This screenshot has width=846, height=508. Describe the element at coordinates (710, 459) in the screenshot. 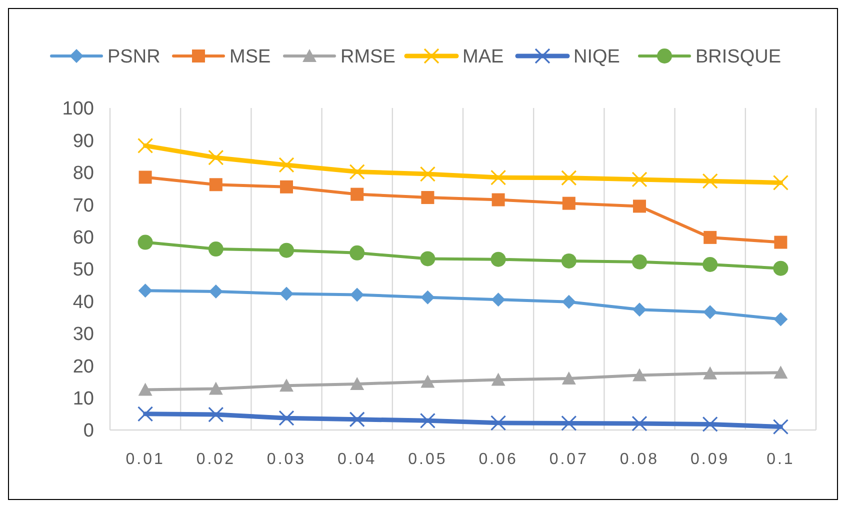

I see `x-tick-label: 0.09` at that location.